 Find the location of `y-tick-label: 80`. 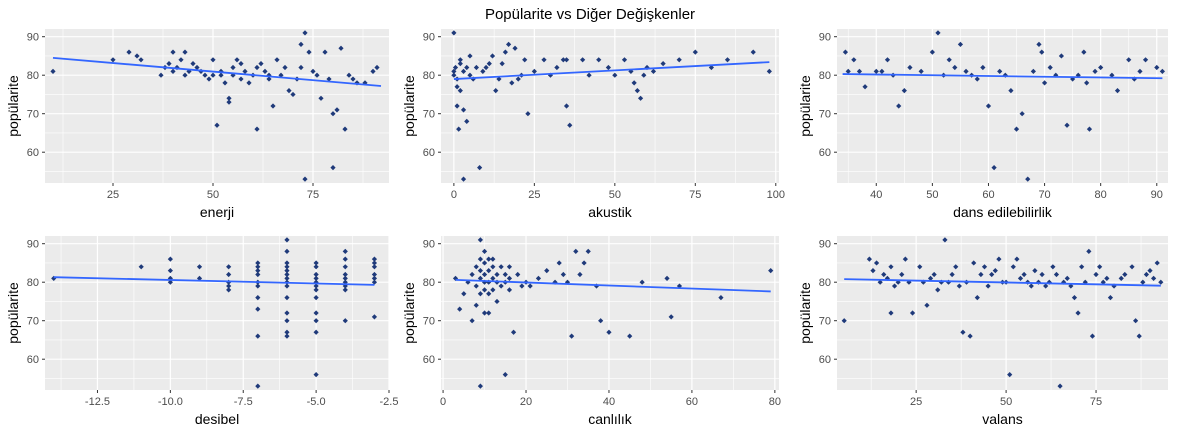

y-tick-label: 80 is located at coordinates (825, 283).